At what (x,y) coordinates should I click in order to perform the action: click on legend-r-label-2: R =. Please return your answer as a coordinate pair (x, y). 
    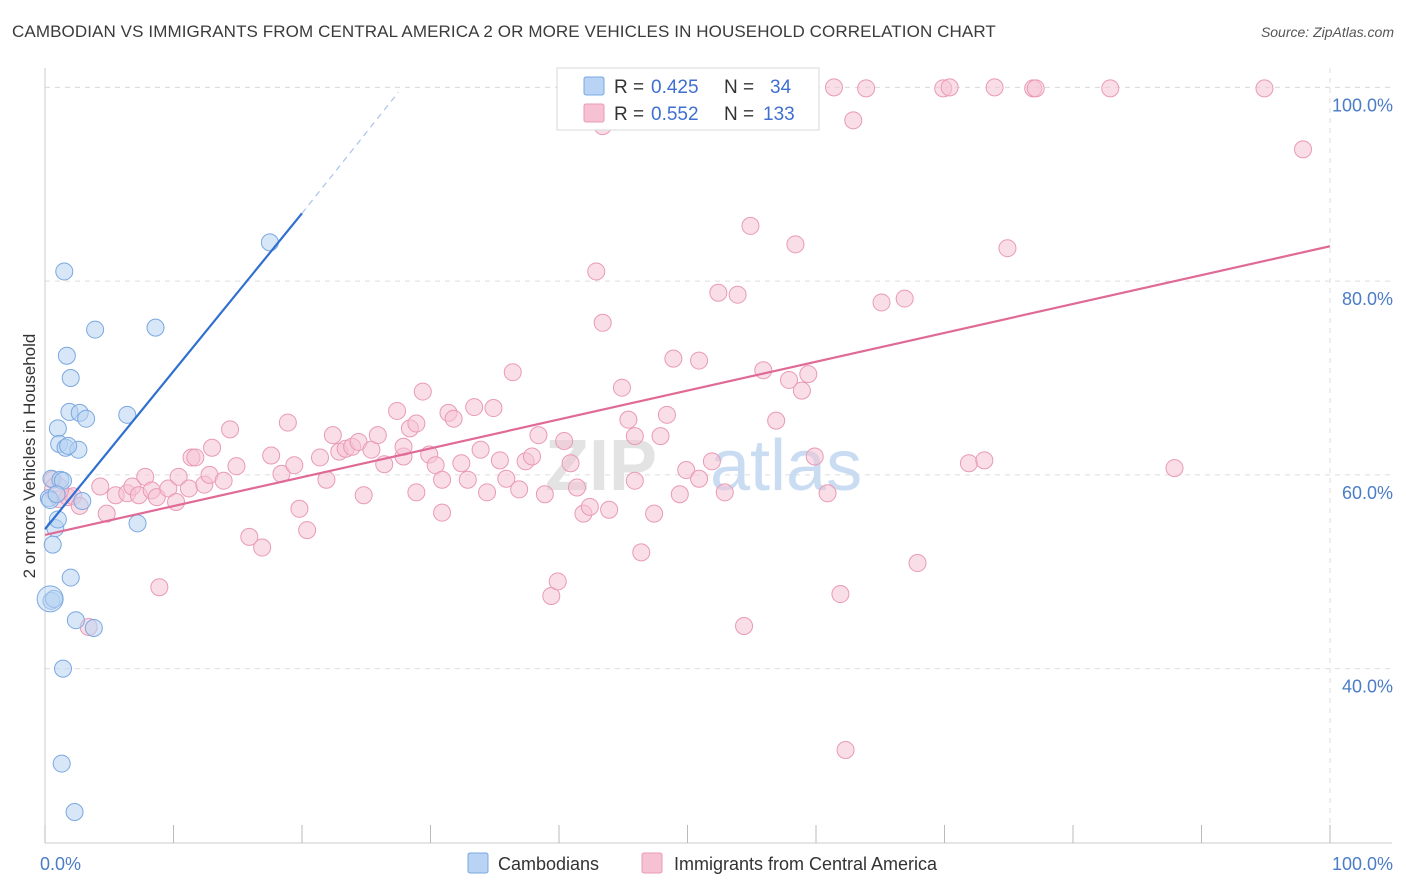
    Looking at the image, I should click on (629, 114).